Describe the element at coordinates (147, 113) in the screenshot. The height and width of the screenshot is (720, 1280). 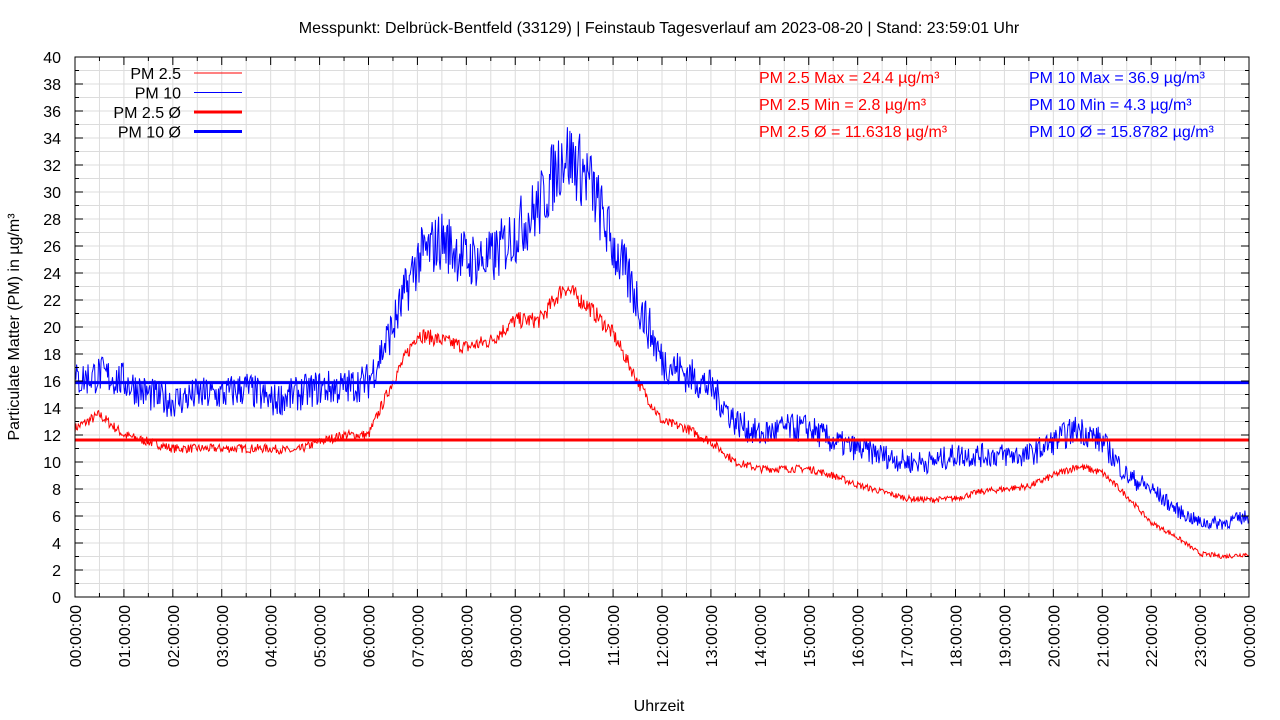
I see `legend-label: PM 2.5 Ø` at that location.